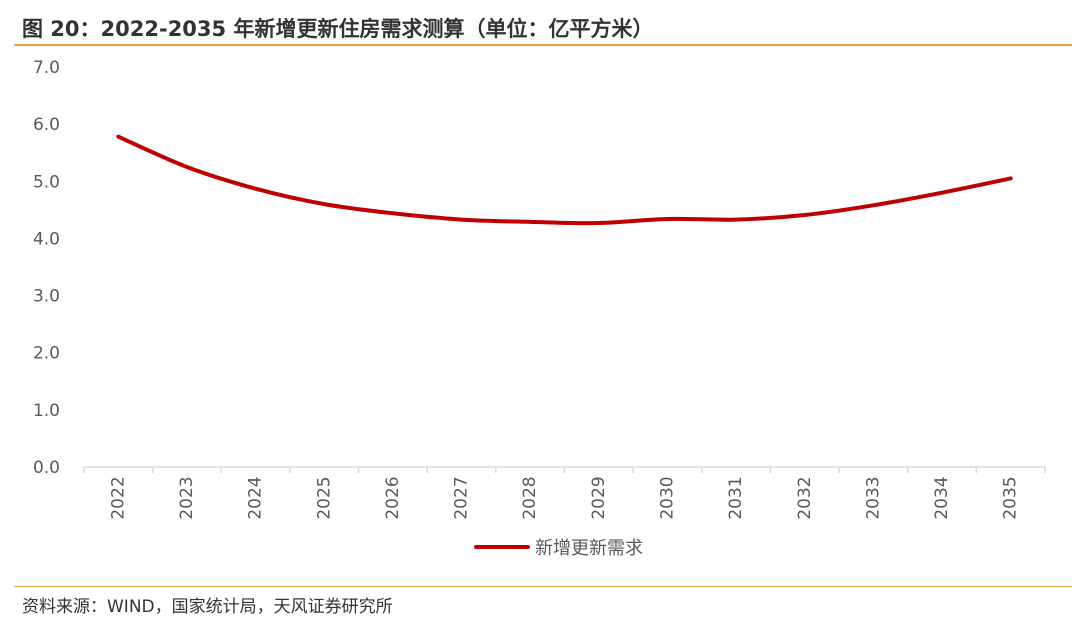 The height and width of the screenshot is (629, 1080). I want to click on y-tick-label: 5.0, so click(46, 182).